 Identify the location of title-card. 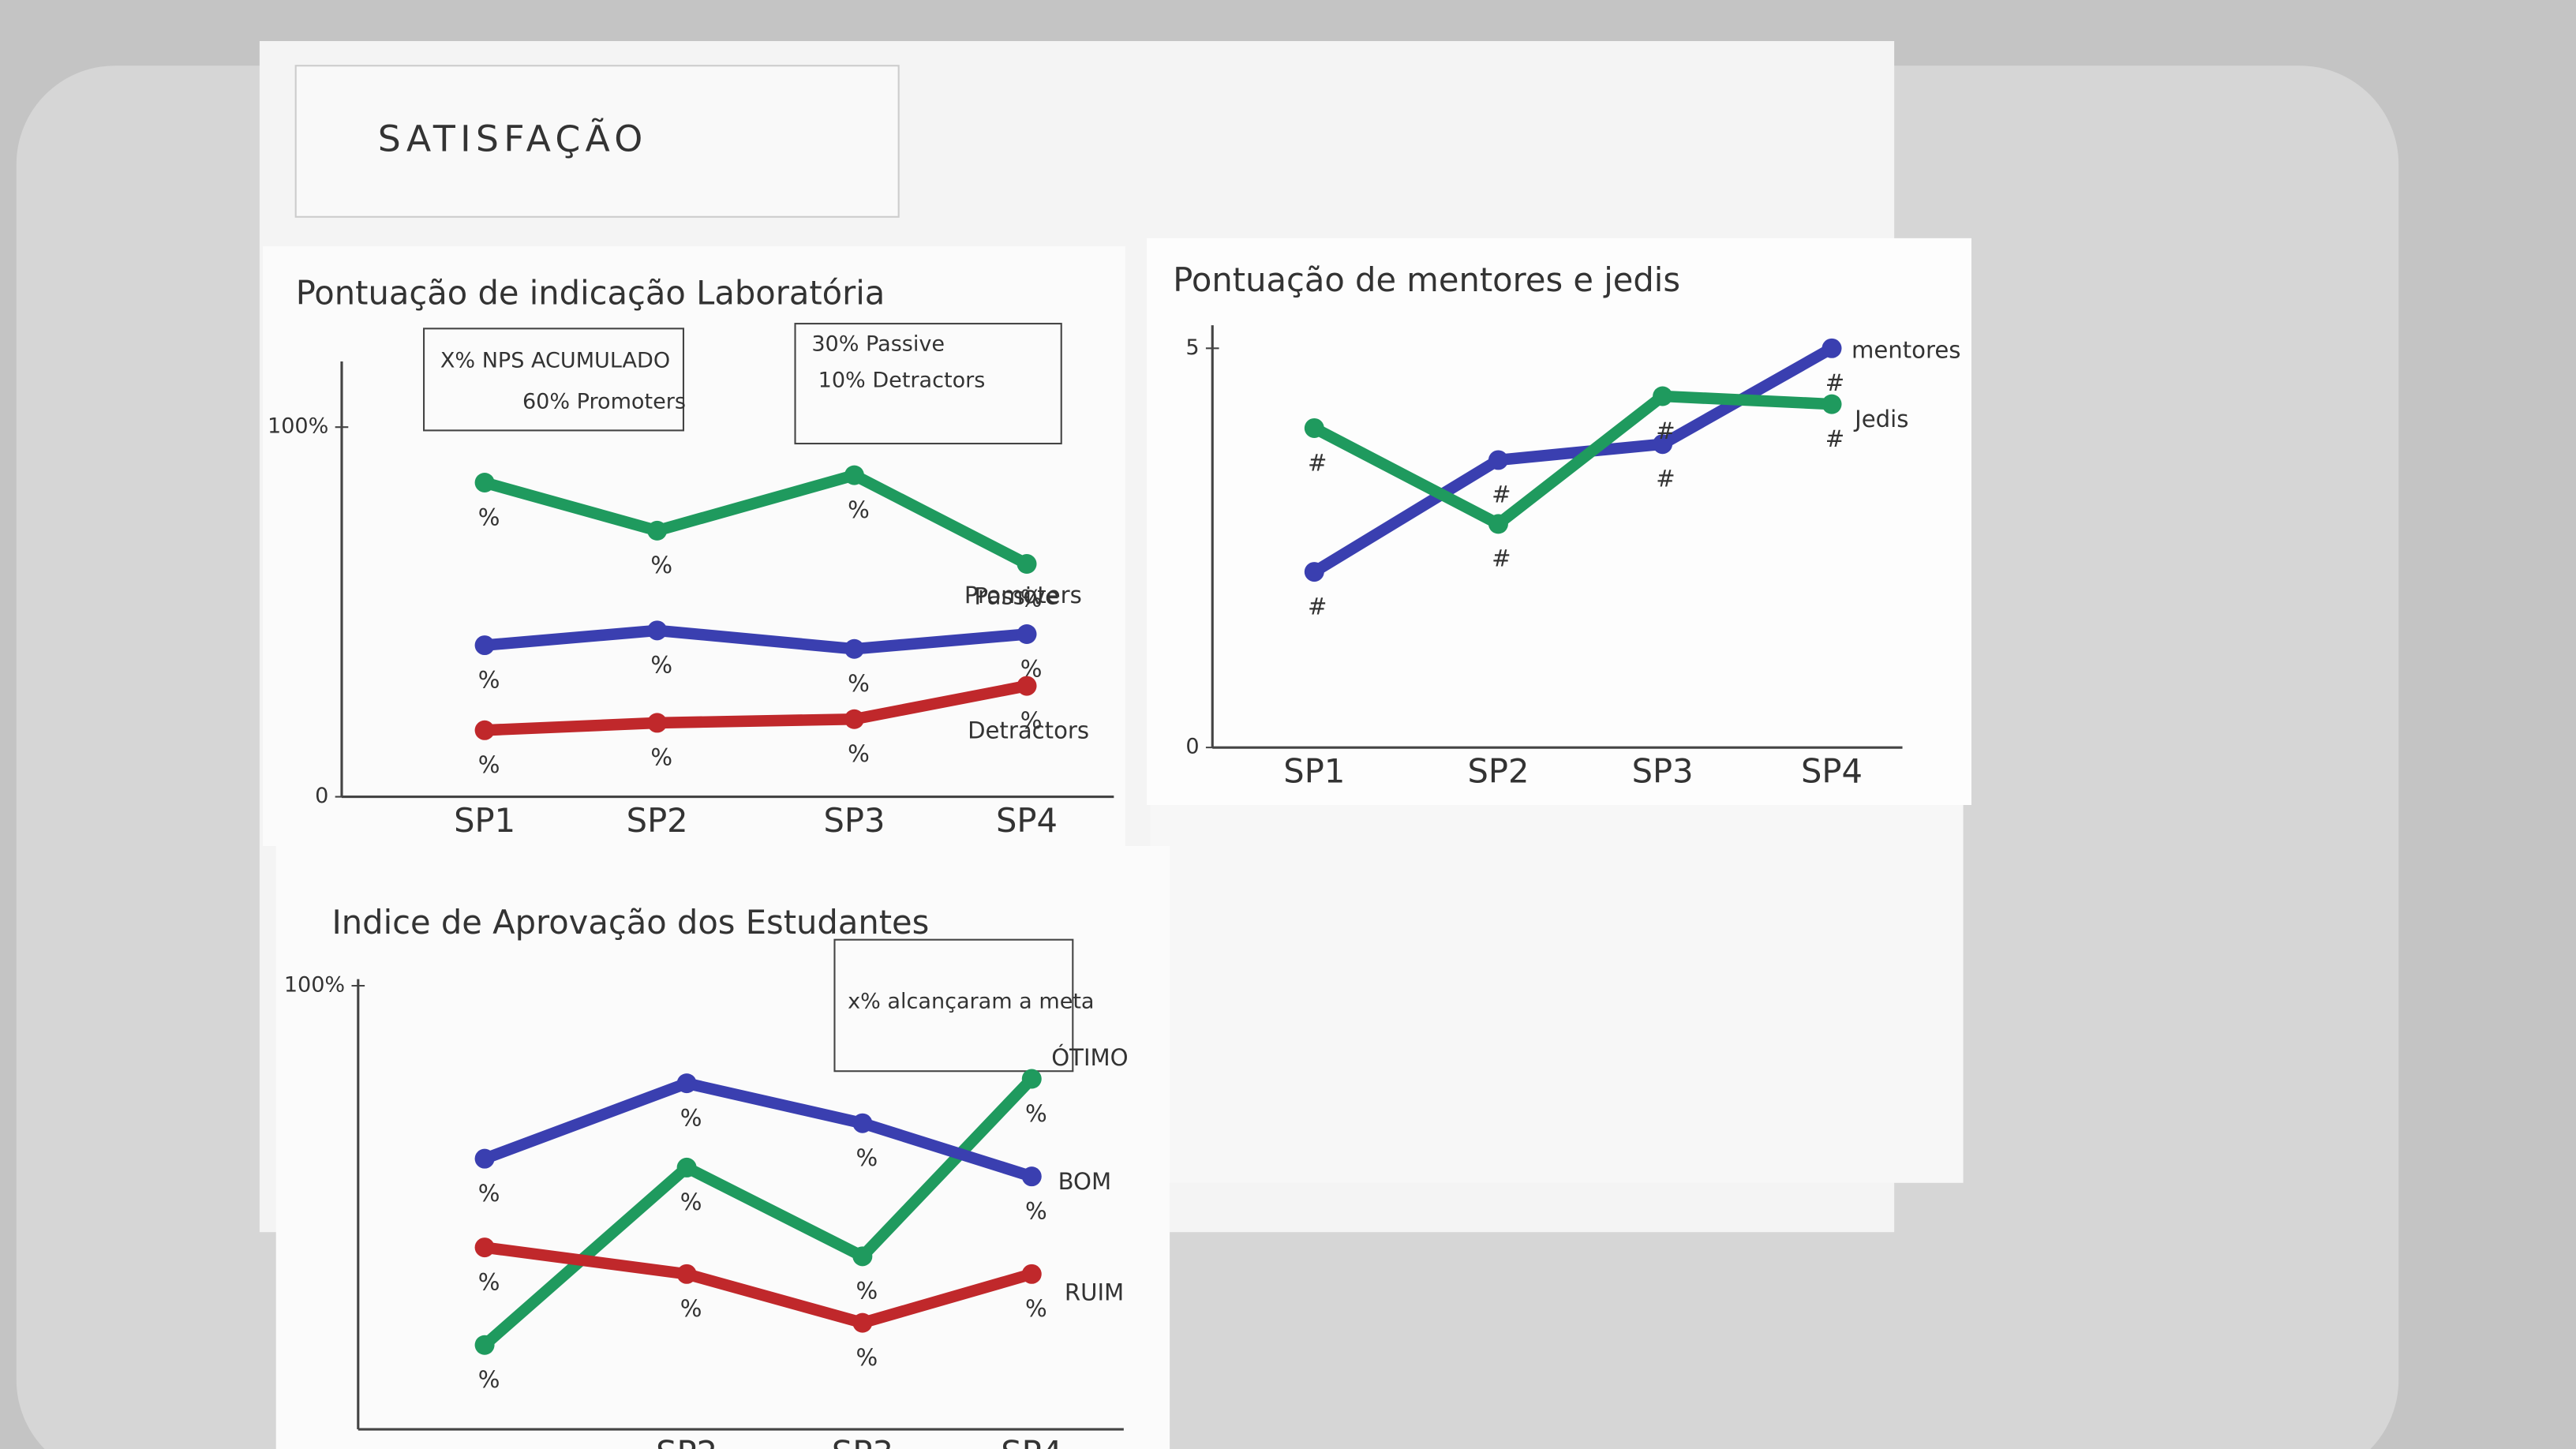
(597, 141).